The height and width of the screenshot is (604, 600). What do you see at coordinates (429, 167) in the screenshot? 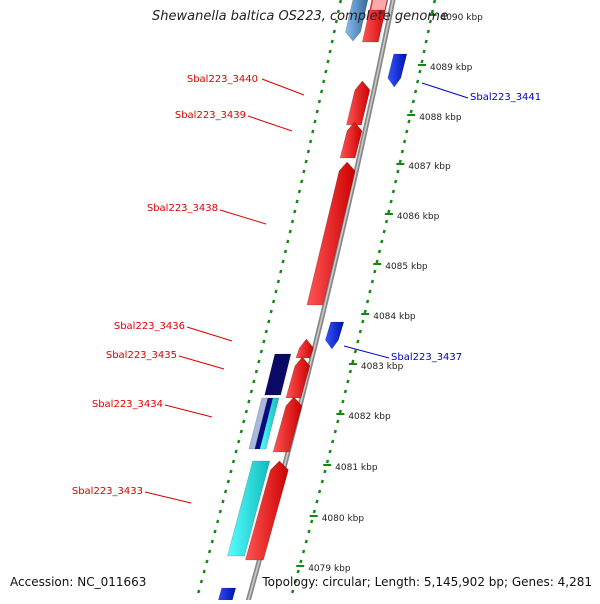
I see `scale-tick-label: 4087 kbp` at bounding box center [429, 167].